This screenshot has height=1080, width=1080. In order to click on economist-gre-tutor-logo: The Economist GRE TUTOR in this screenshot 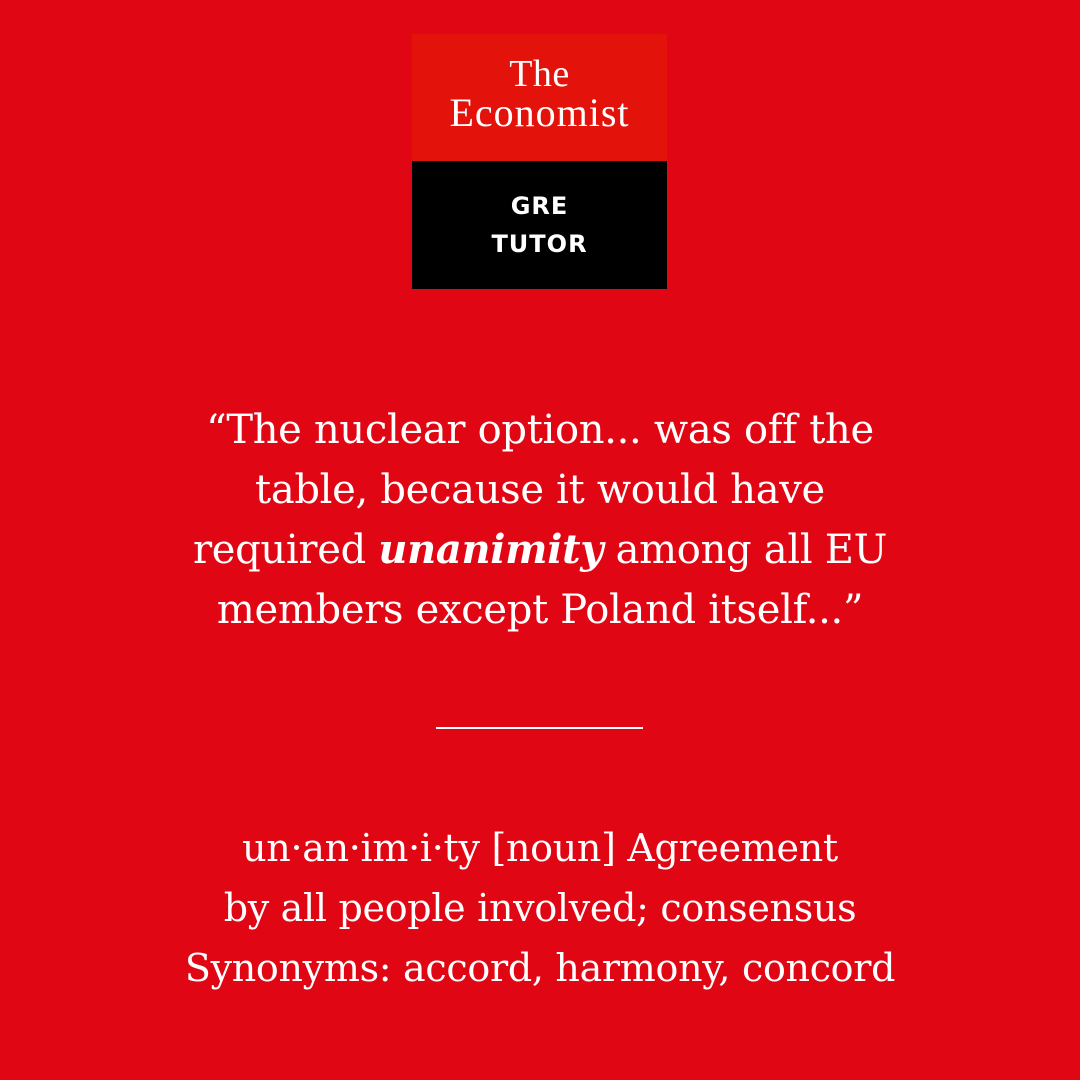, I will do `click(539, 161)`.